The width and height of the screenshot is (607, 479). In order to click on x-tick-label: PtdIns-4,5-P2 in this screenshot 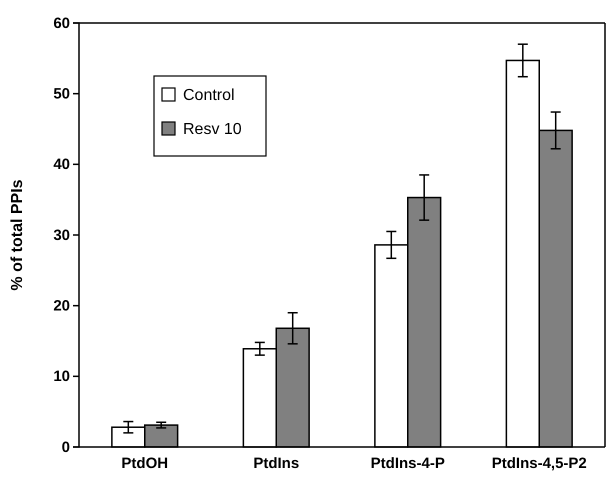, I will do `click(539, 463)`.